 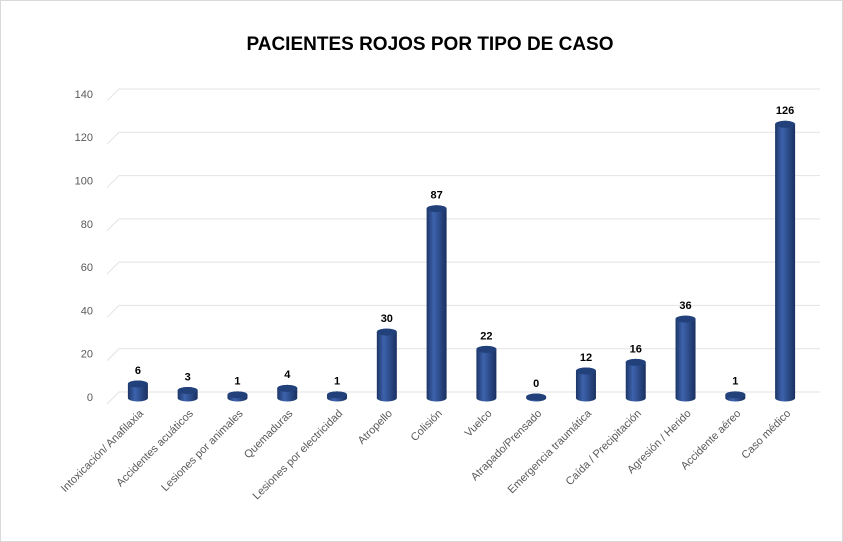 I want to click on y-tick-label: 100, so click(x=84, y=181).